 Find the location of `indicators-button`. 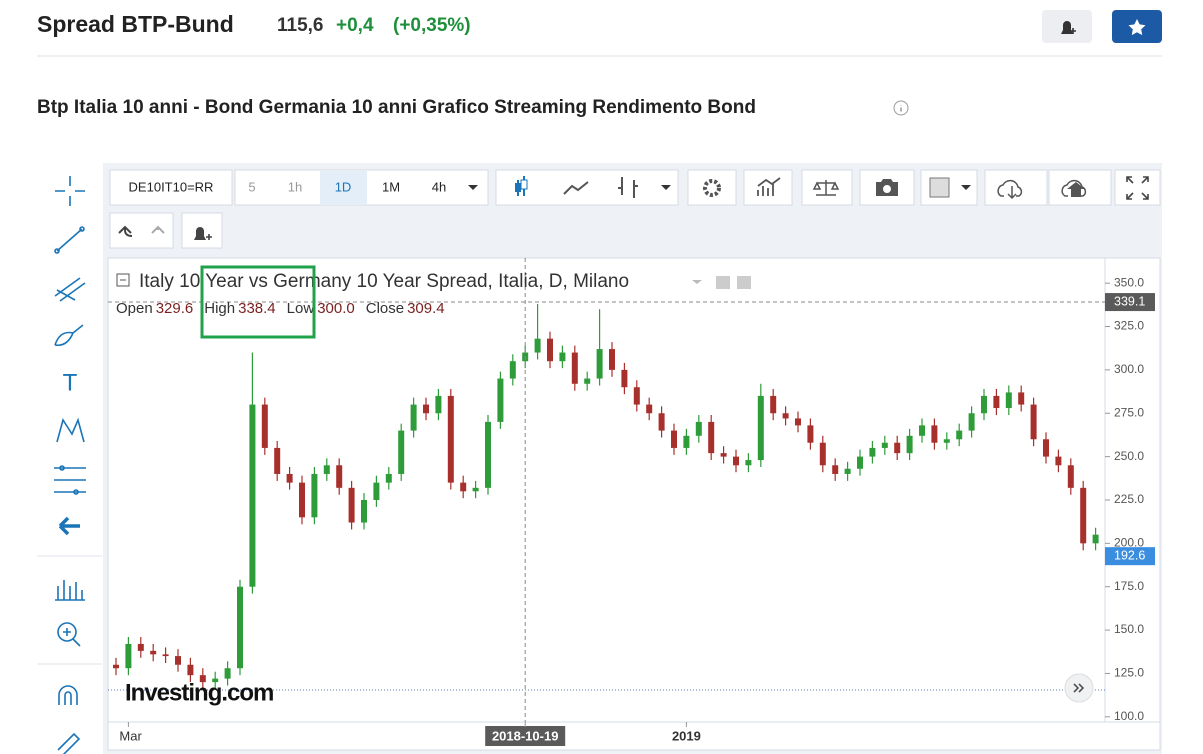

indicators-button is located at coordinates (768, 187).